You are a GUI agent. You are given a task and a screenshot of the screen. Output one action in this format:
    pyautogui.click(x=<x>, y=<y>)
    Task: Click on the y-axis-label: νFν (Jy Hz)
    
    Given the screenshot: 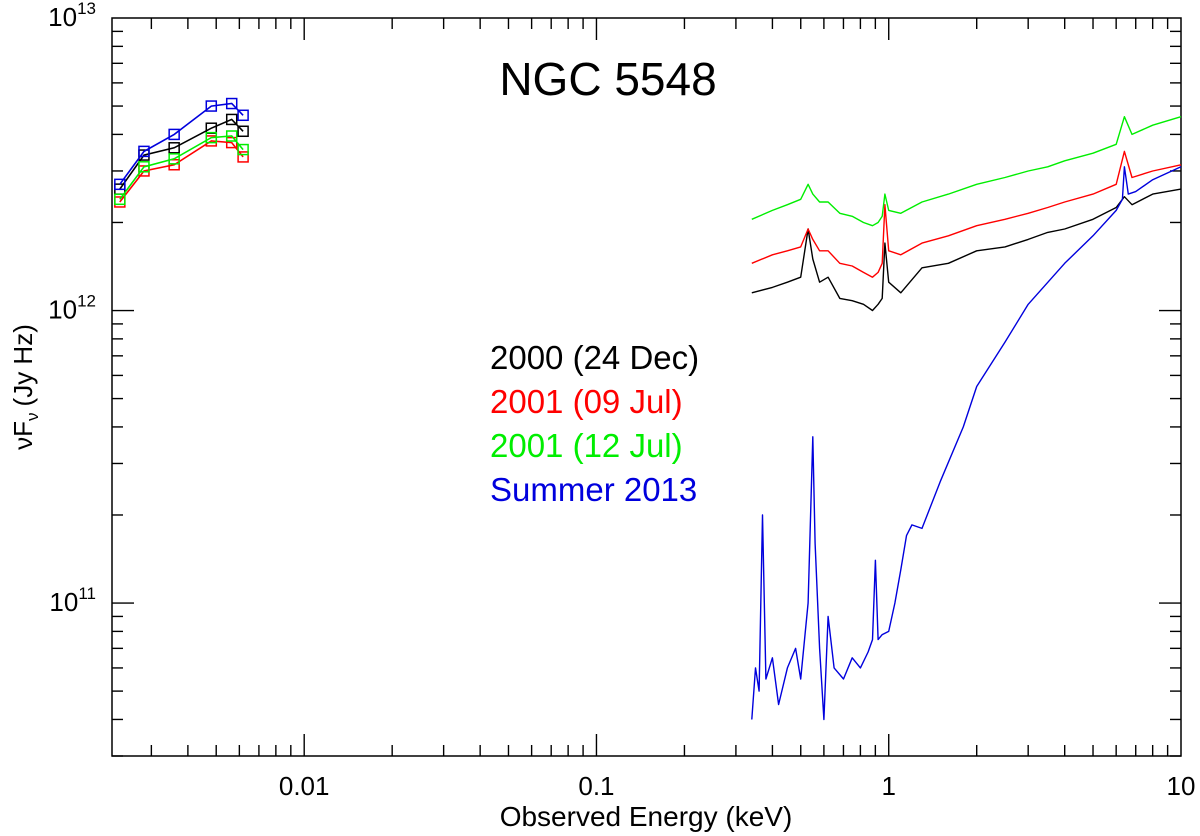 What is the action you would take?
    pyautogui.click(x=25, y=387)
    